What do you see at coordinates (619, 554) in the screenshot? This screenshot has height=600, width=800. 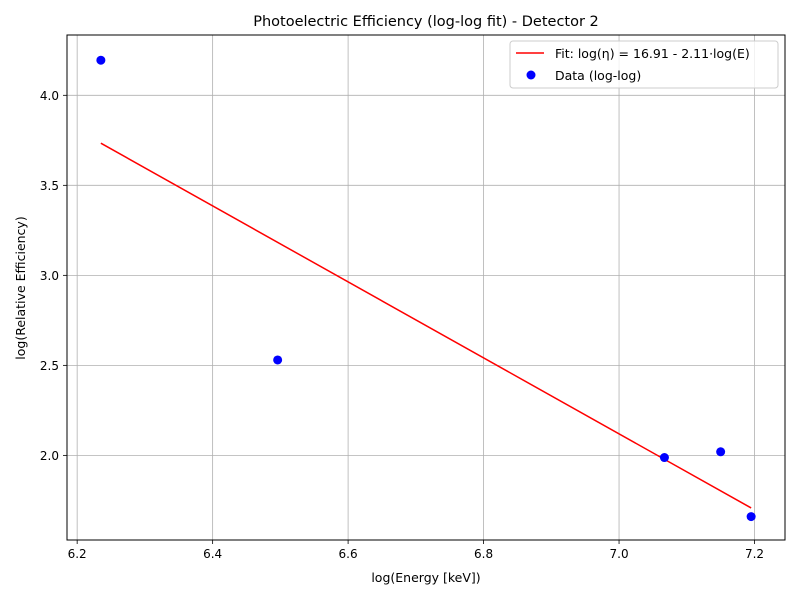 I see `x-tick-label: 7.0` at bounding box center [619, 554].